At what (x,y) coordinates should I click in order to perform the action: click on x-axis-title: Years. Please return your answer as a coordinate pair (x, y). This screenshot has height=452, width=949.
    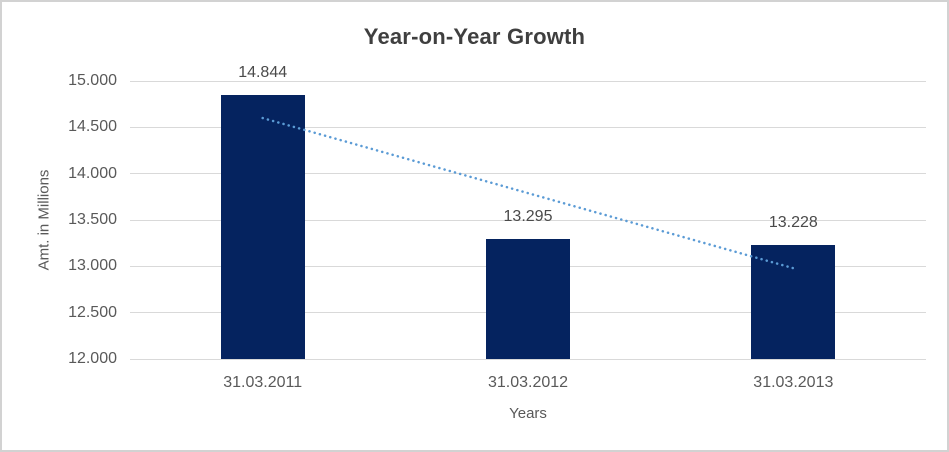
    Looking at the image, I should click on (528, 413).